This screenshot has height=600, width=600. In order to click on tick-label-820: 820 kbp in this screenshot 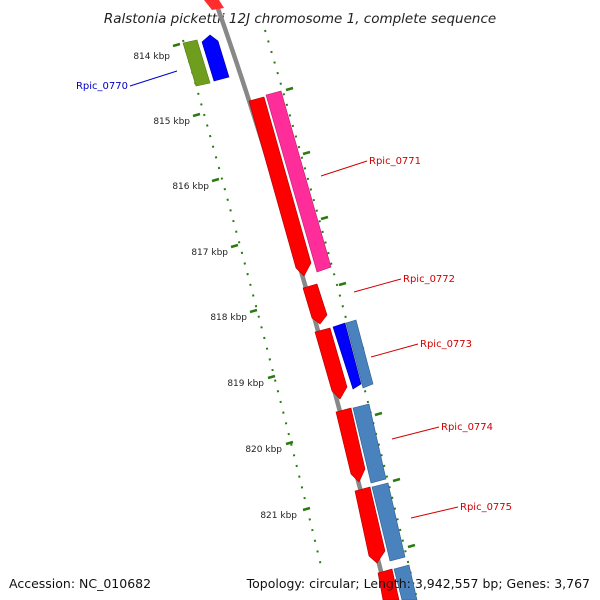, I will do `click(263, 450)`.